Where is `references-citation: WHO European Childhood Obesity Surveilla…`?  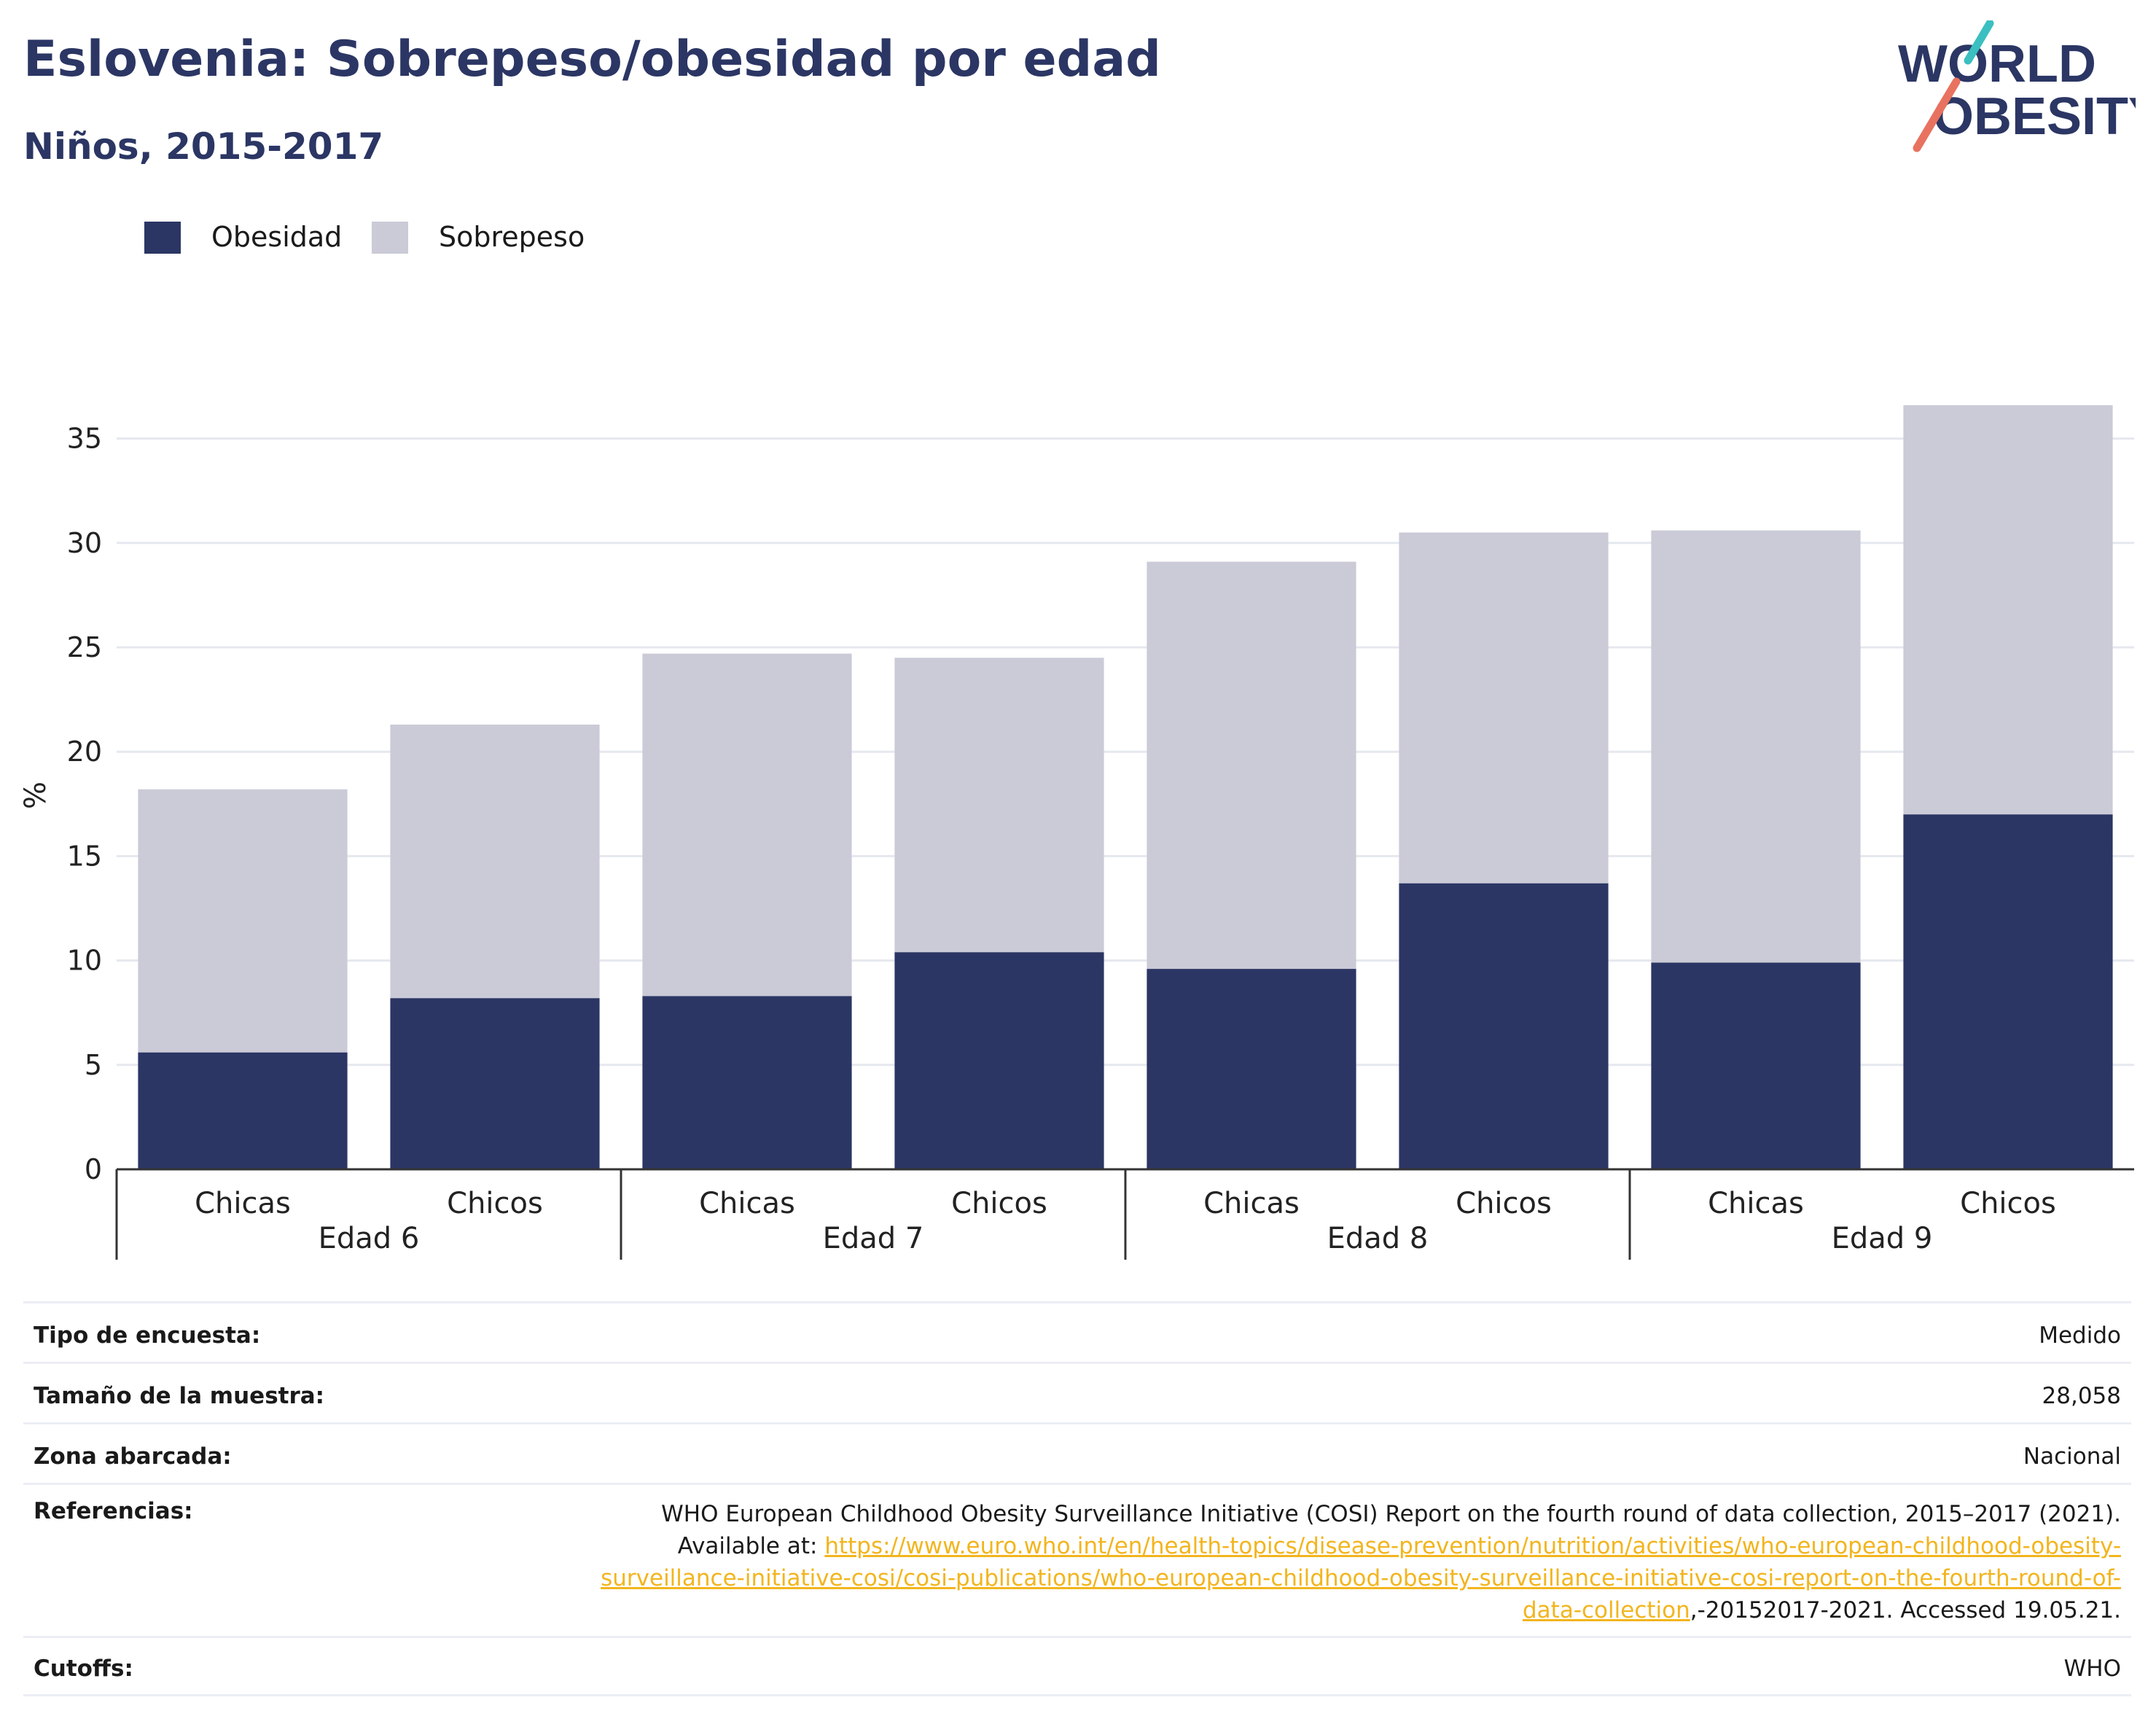 references-citation: WHO European Childhood Obesity Surveilla… is located at coordinates (1391, 1514).